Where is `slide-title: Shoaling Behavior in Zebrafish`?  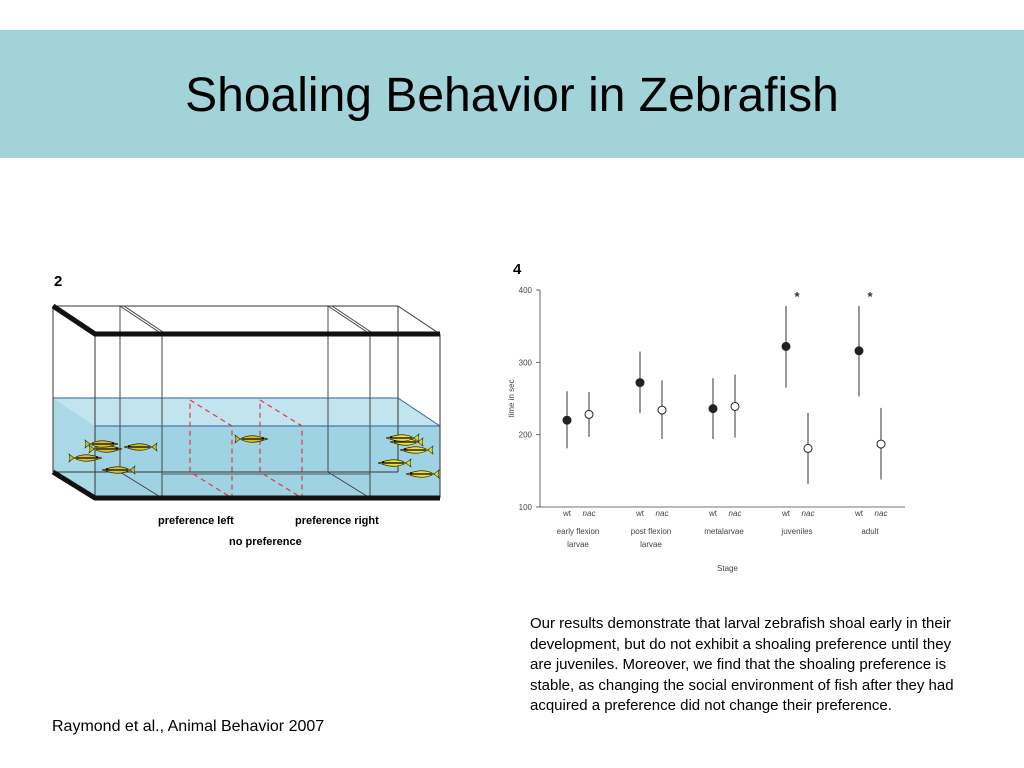 slide-title: Shoaling Behavior in Zebrafish is located at coordinates (512, 95).